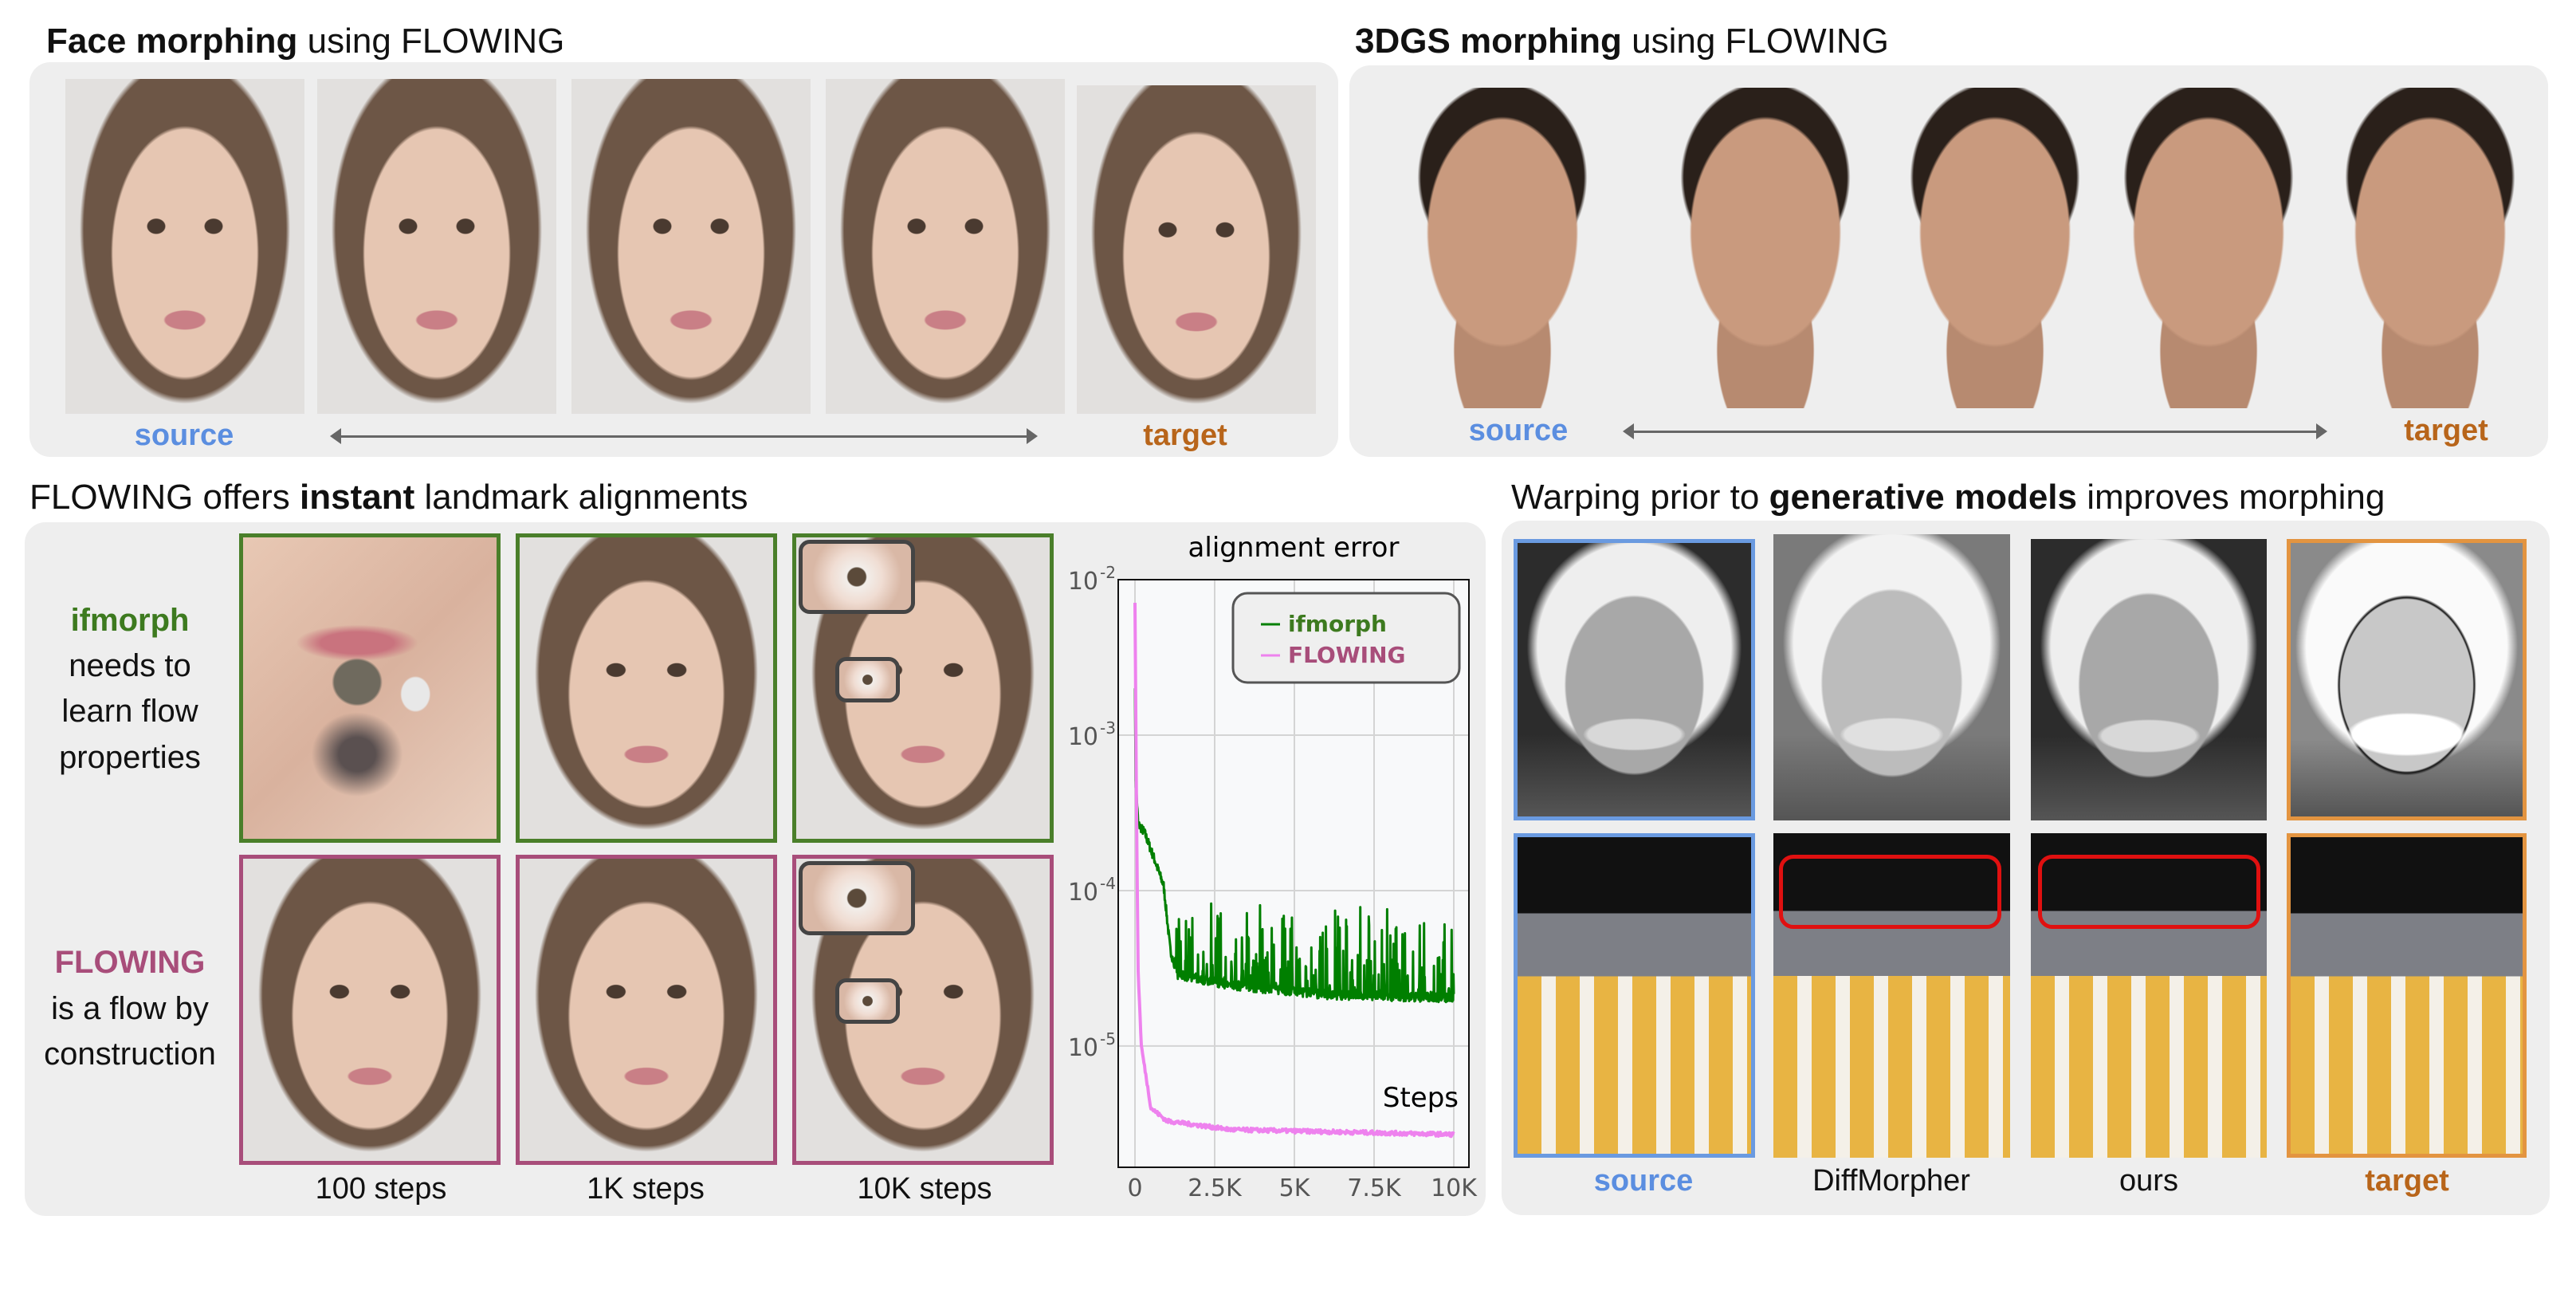 This screenshot has height=1314, width=2576. I want to click on legend-ifmorph-label: ifmorph, so click(1337, 624).